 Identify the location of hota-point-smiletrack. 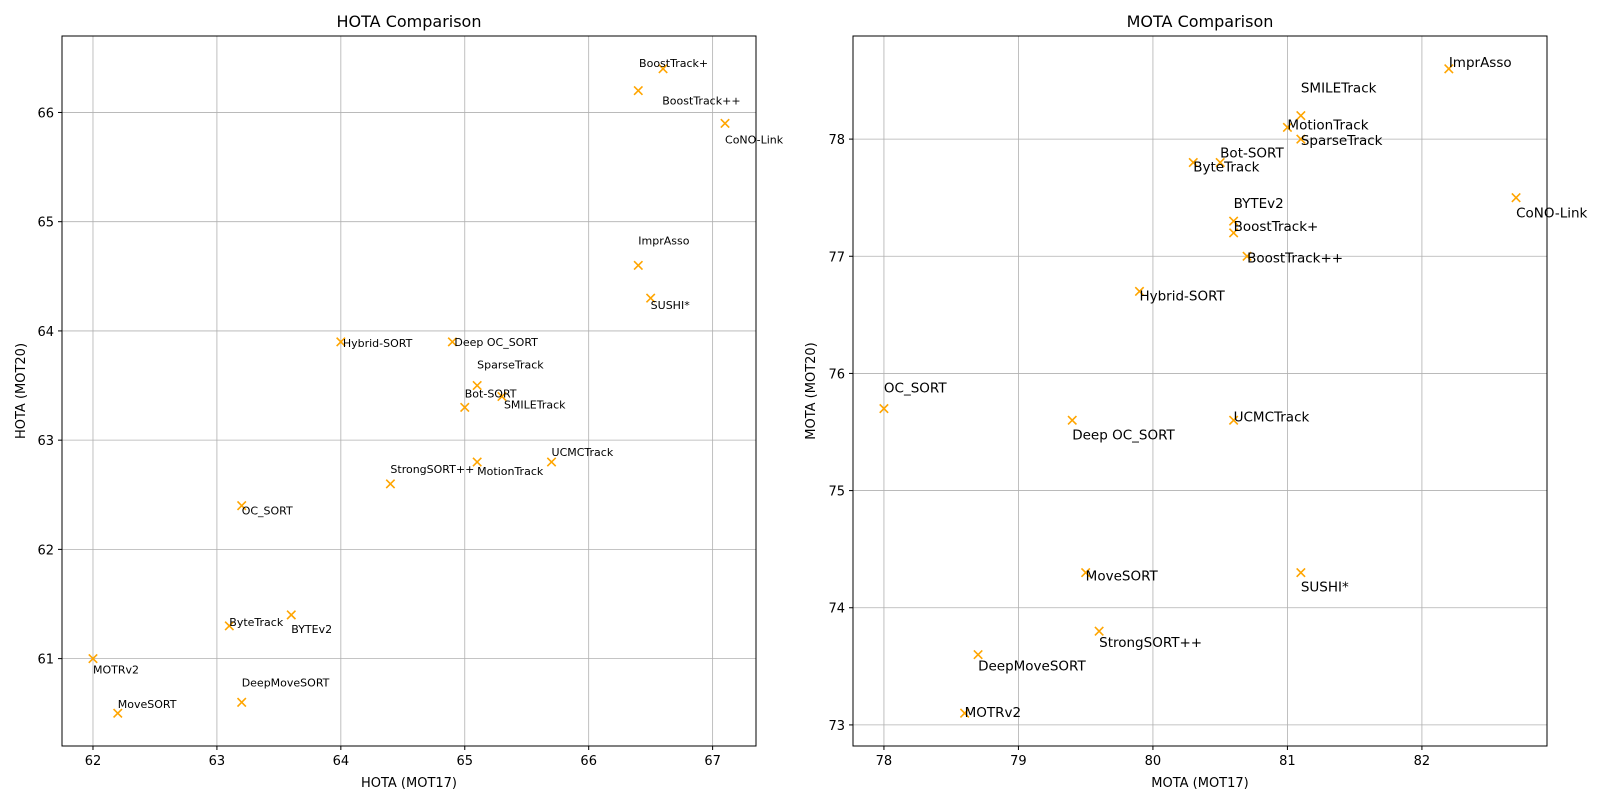
(502, 396).